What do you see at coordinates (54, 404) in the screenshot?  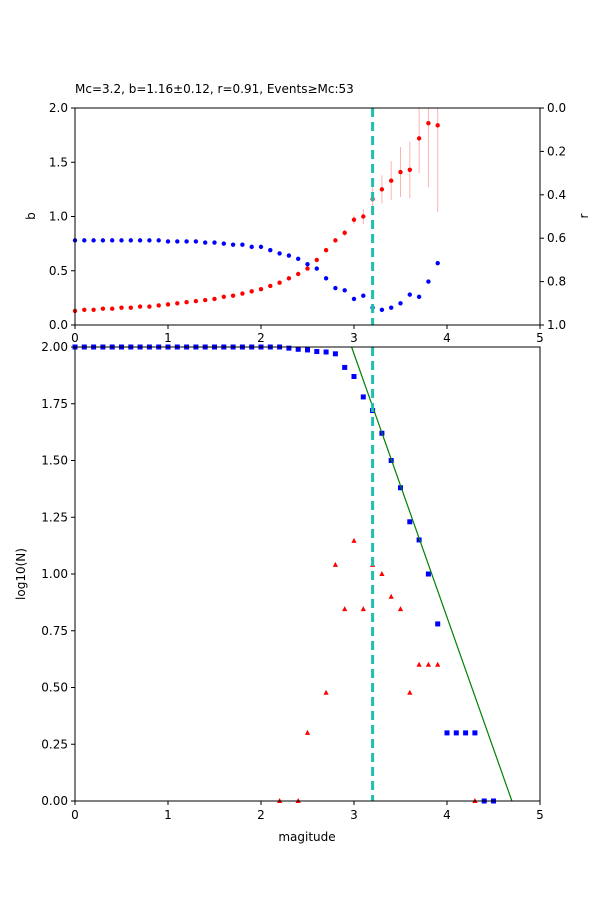 I see `bottom-y-tick-label: 1.75` at bounding box center [54, 404].